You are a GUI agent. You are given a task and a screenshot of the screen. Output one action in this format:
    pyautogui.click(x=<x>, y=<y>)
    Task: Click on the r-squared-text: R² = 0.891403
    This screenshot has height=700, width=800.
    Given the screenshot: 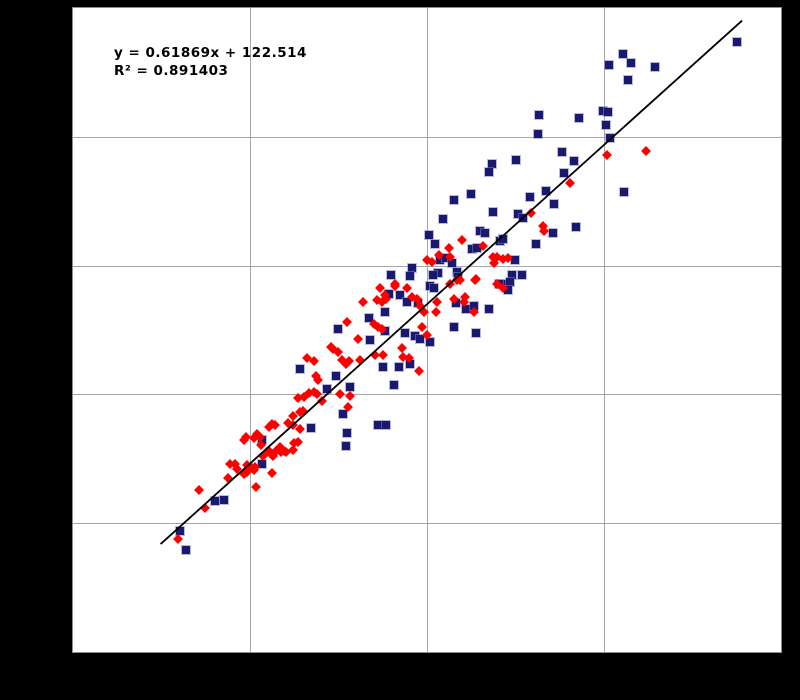 What is the action you would take?
    pyautogui.click(x=171, y=71)
    